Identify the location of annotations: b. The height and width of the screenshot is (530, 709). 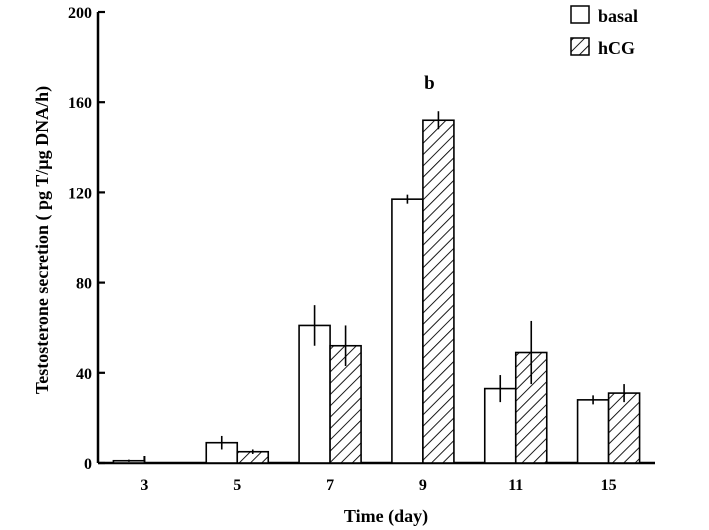
(429, 83).